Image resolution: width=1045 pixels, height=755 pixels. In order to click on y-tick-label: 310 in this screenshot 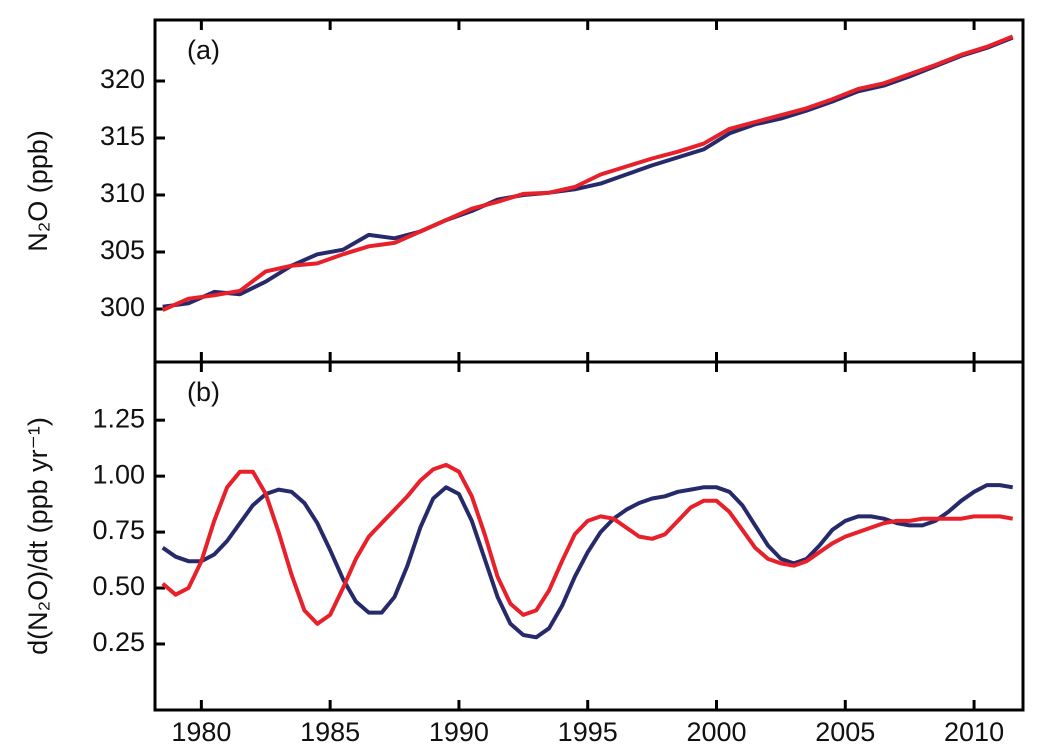, I will do `click(122, 193)`.